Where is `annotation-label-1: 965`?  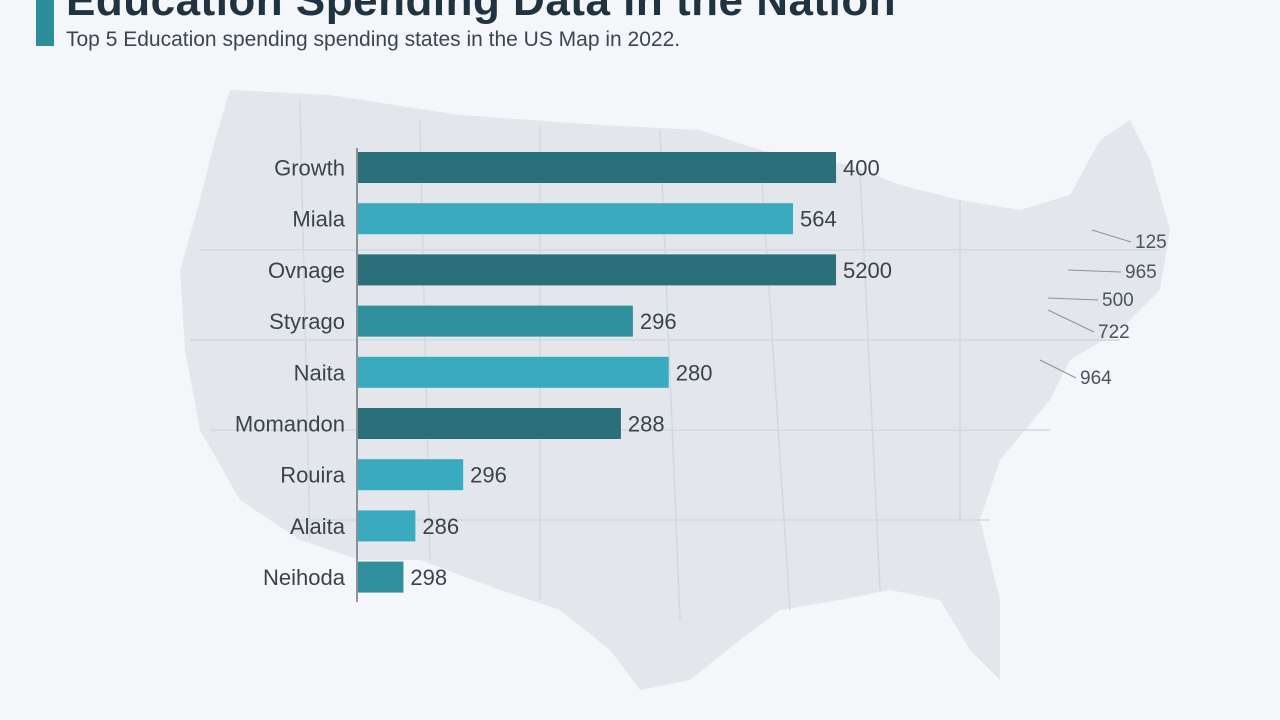
annotation-label-1: 965 is located at coordinates (1141, 272).